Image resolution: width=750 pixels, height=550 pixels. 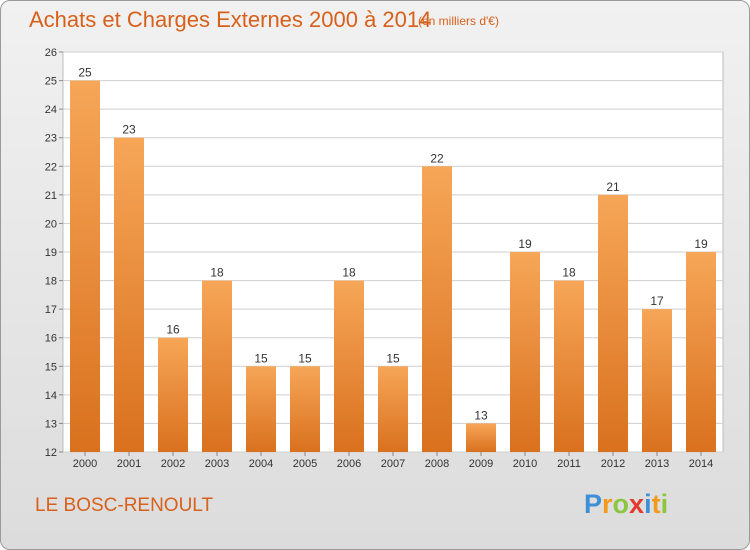 What do you see at coordinates (349, 464) in the screenshot?
I see `x-tick-label: 2006` at bounding box center [349, 464].